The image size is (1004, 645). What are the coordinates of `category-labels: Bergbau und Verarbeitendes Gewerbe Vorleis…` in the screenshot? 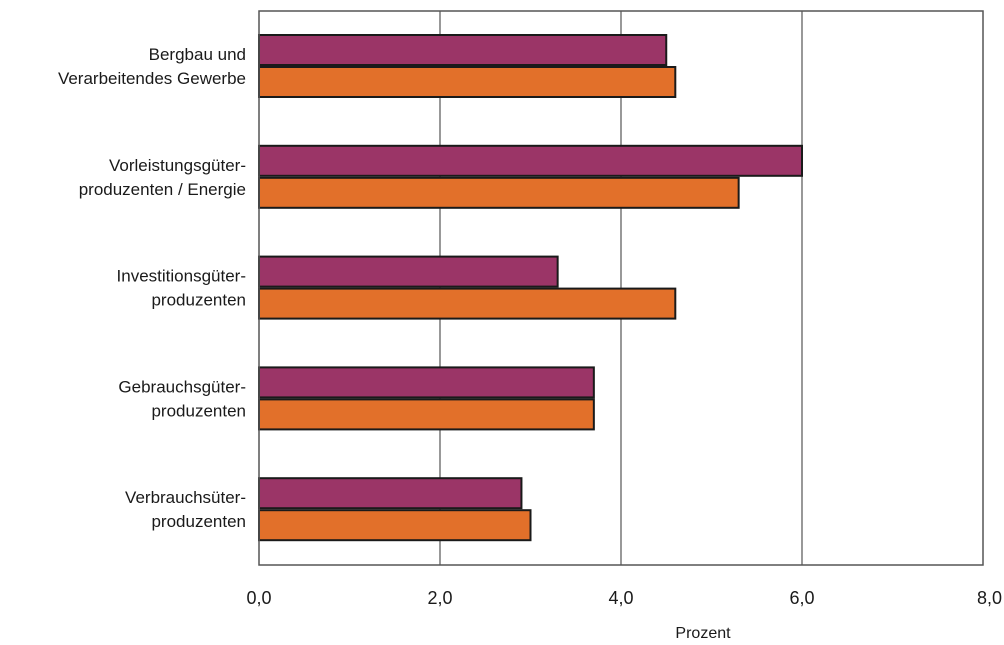 It's located at (152, 288).